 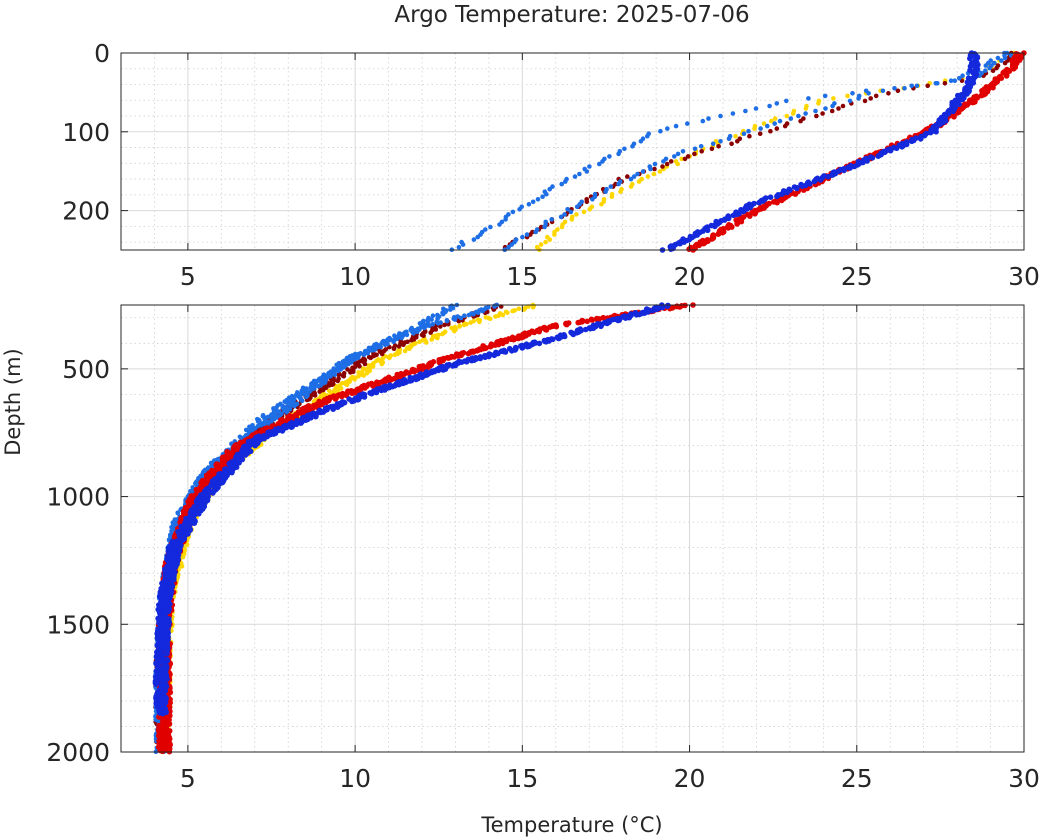 What do you see at coordinates (758, 151) in the screenshot?
I see `series-1-points` at bounding box center [758, 151].